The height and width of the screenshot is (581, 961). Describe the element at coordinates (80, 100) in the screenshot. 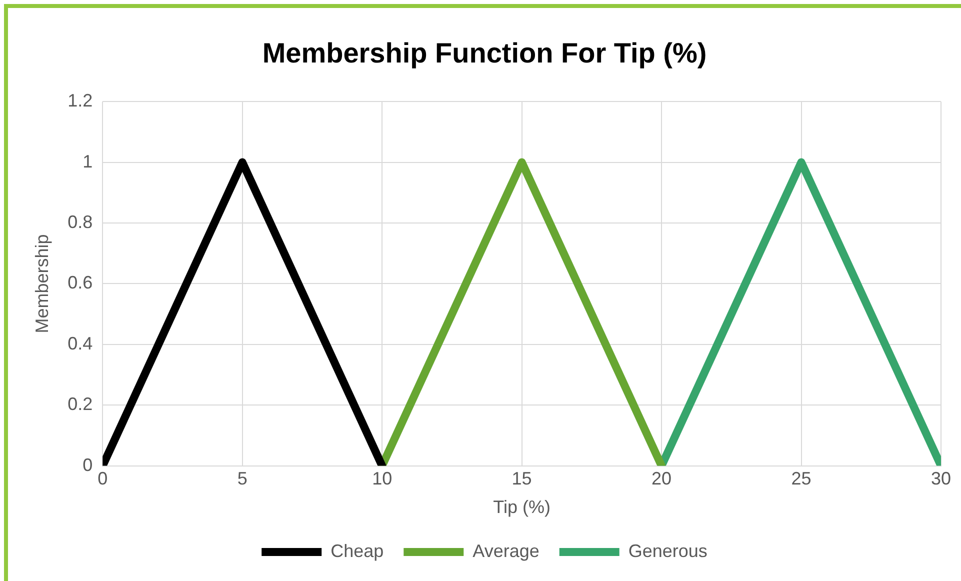

I see `y-tick-label: 1.2` at that location.